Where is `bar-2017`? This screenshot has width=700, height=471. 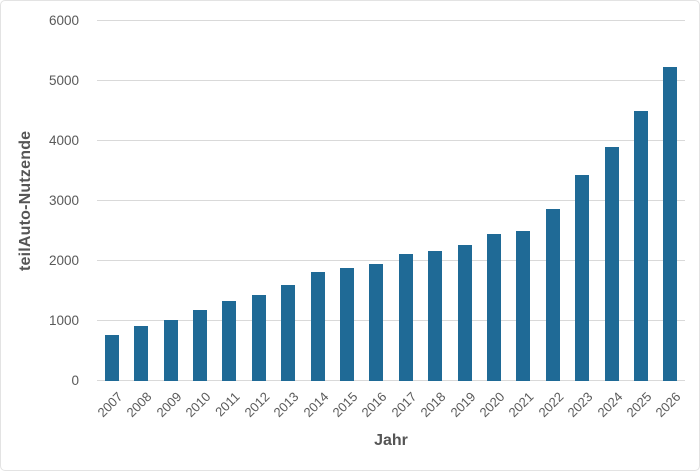 bar-2017 is located at coordinates (405, 317).